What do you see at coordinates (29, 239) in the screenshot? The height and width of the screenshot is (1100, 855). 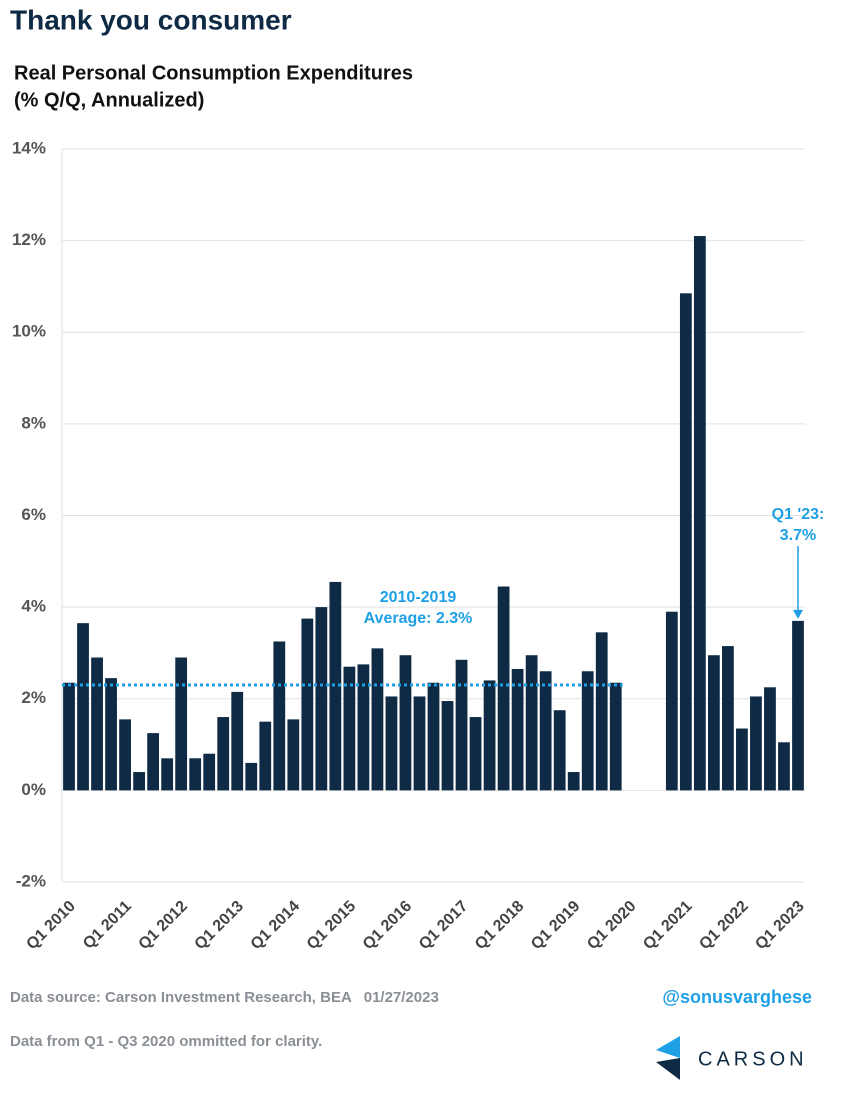 I see `y-tick-label: 12%` at bounding box center [29, 239].